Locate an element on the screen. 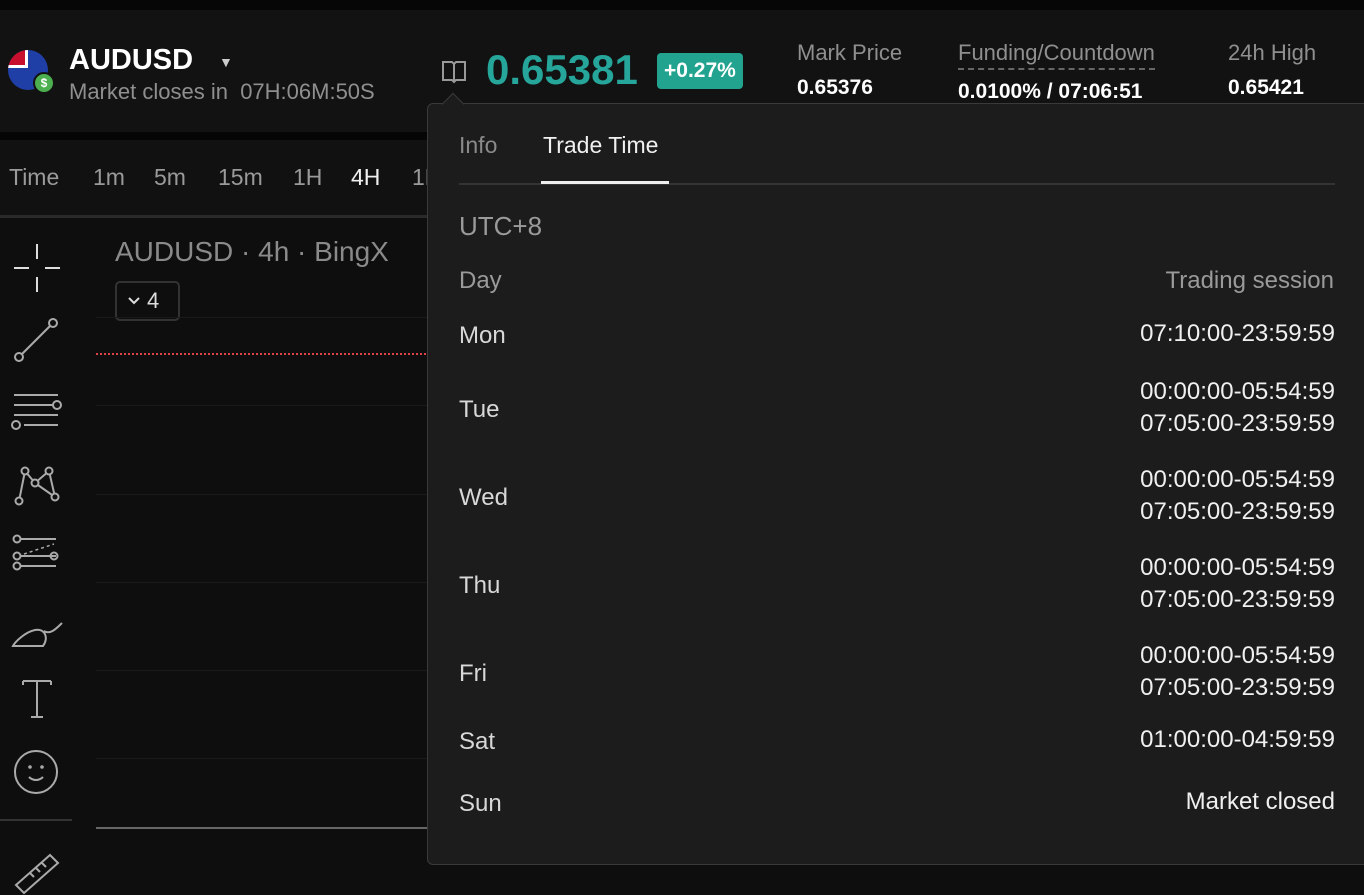 The height and width of the screenshot is (895, 1364). change-badge: +0.27% is located at coordinates (700, 71).